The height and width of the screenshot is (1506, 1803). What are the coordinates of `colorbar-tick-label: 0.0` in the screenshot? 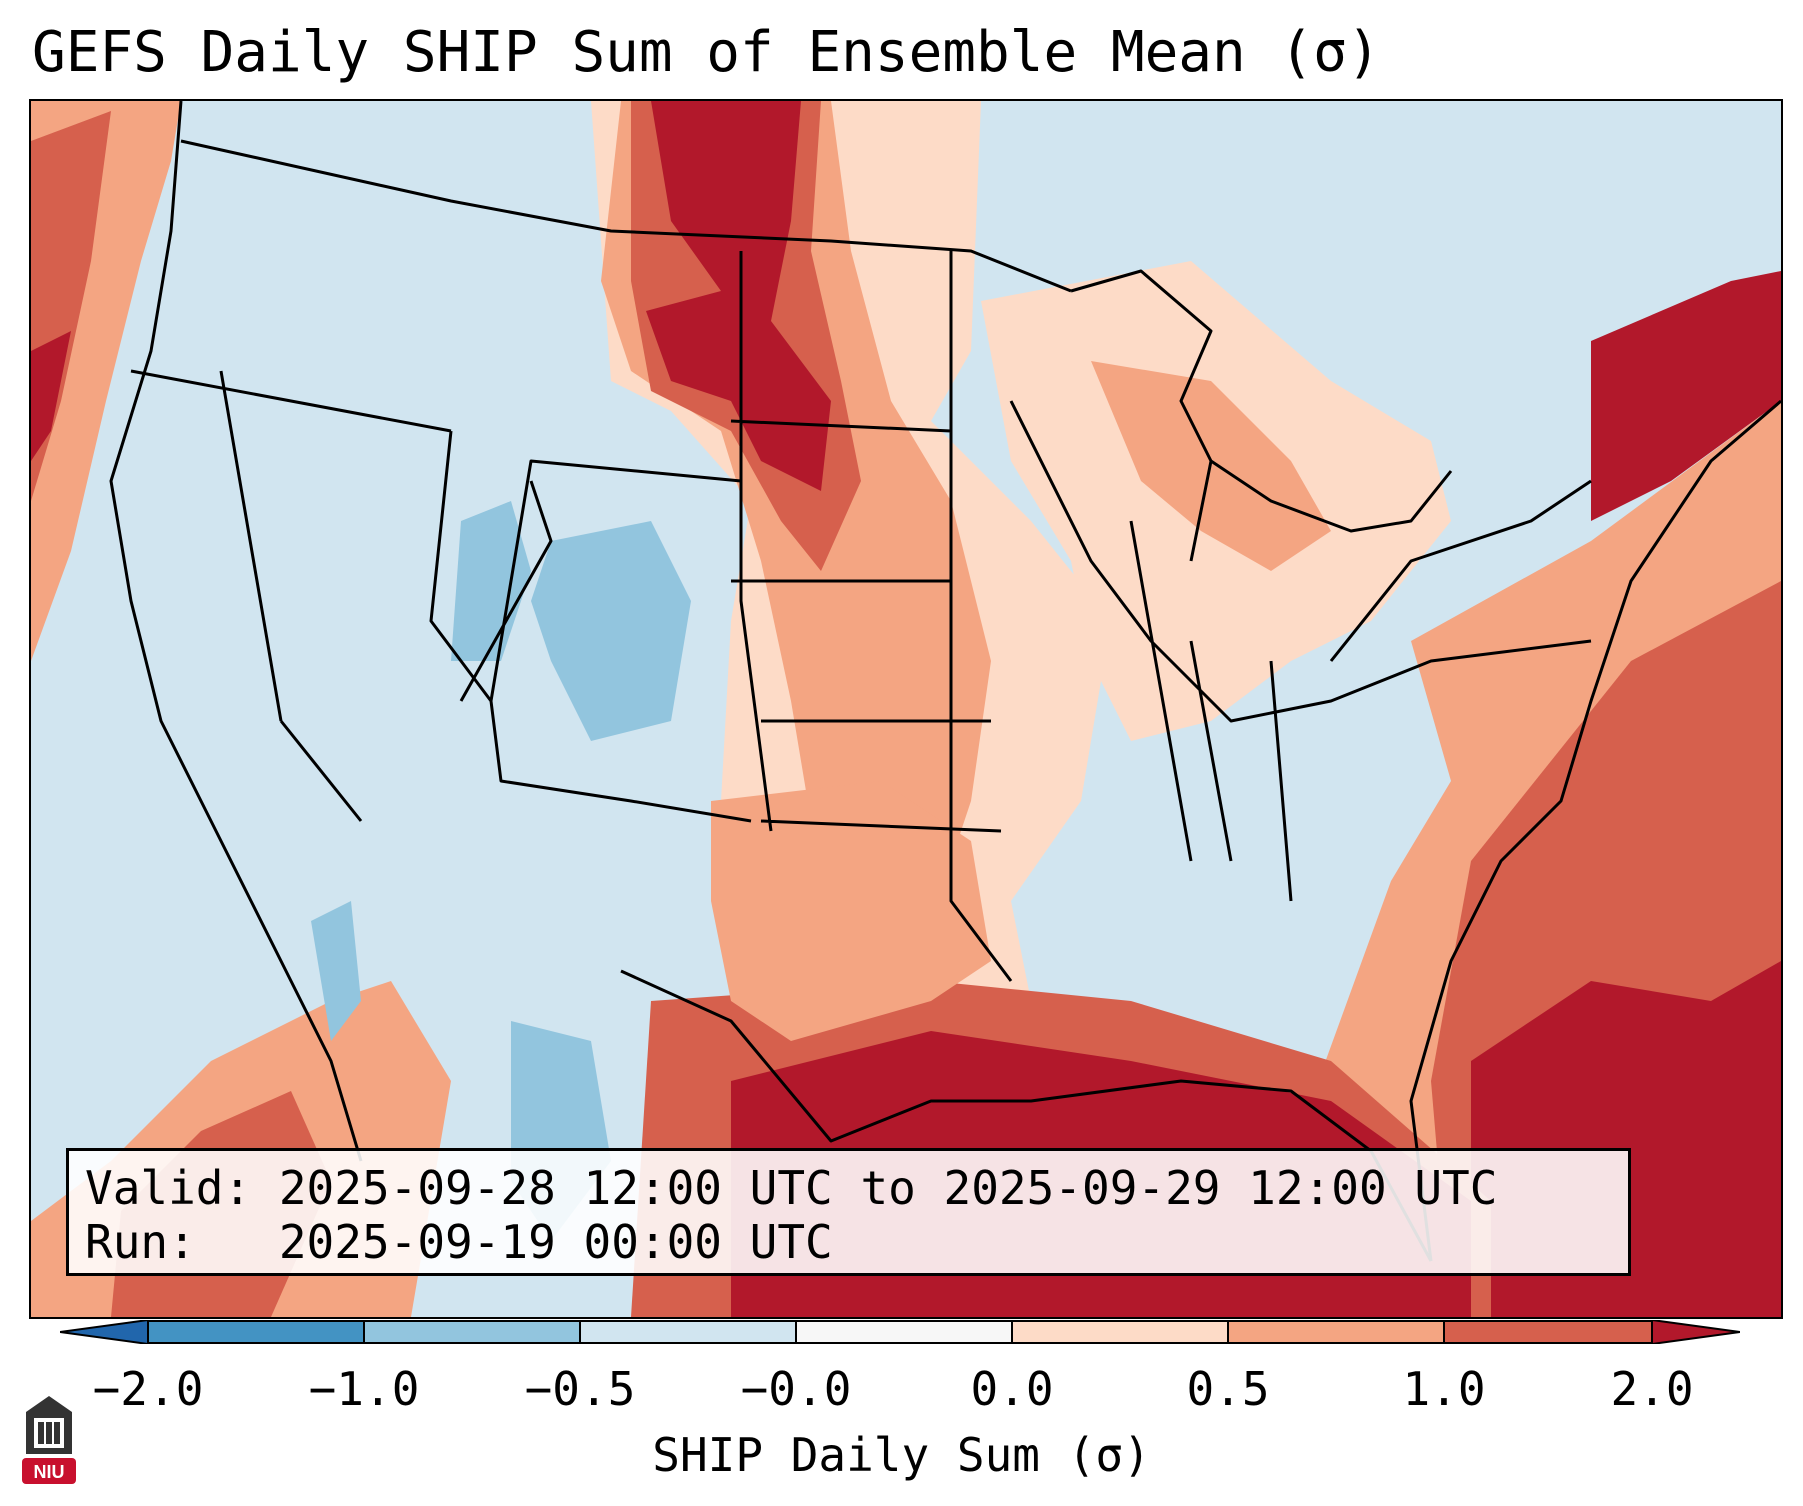 It's located at (1012, 1389).